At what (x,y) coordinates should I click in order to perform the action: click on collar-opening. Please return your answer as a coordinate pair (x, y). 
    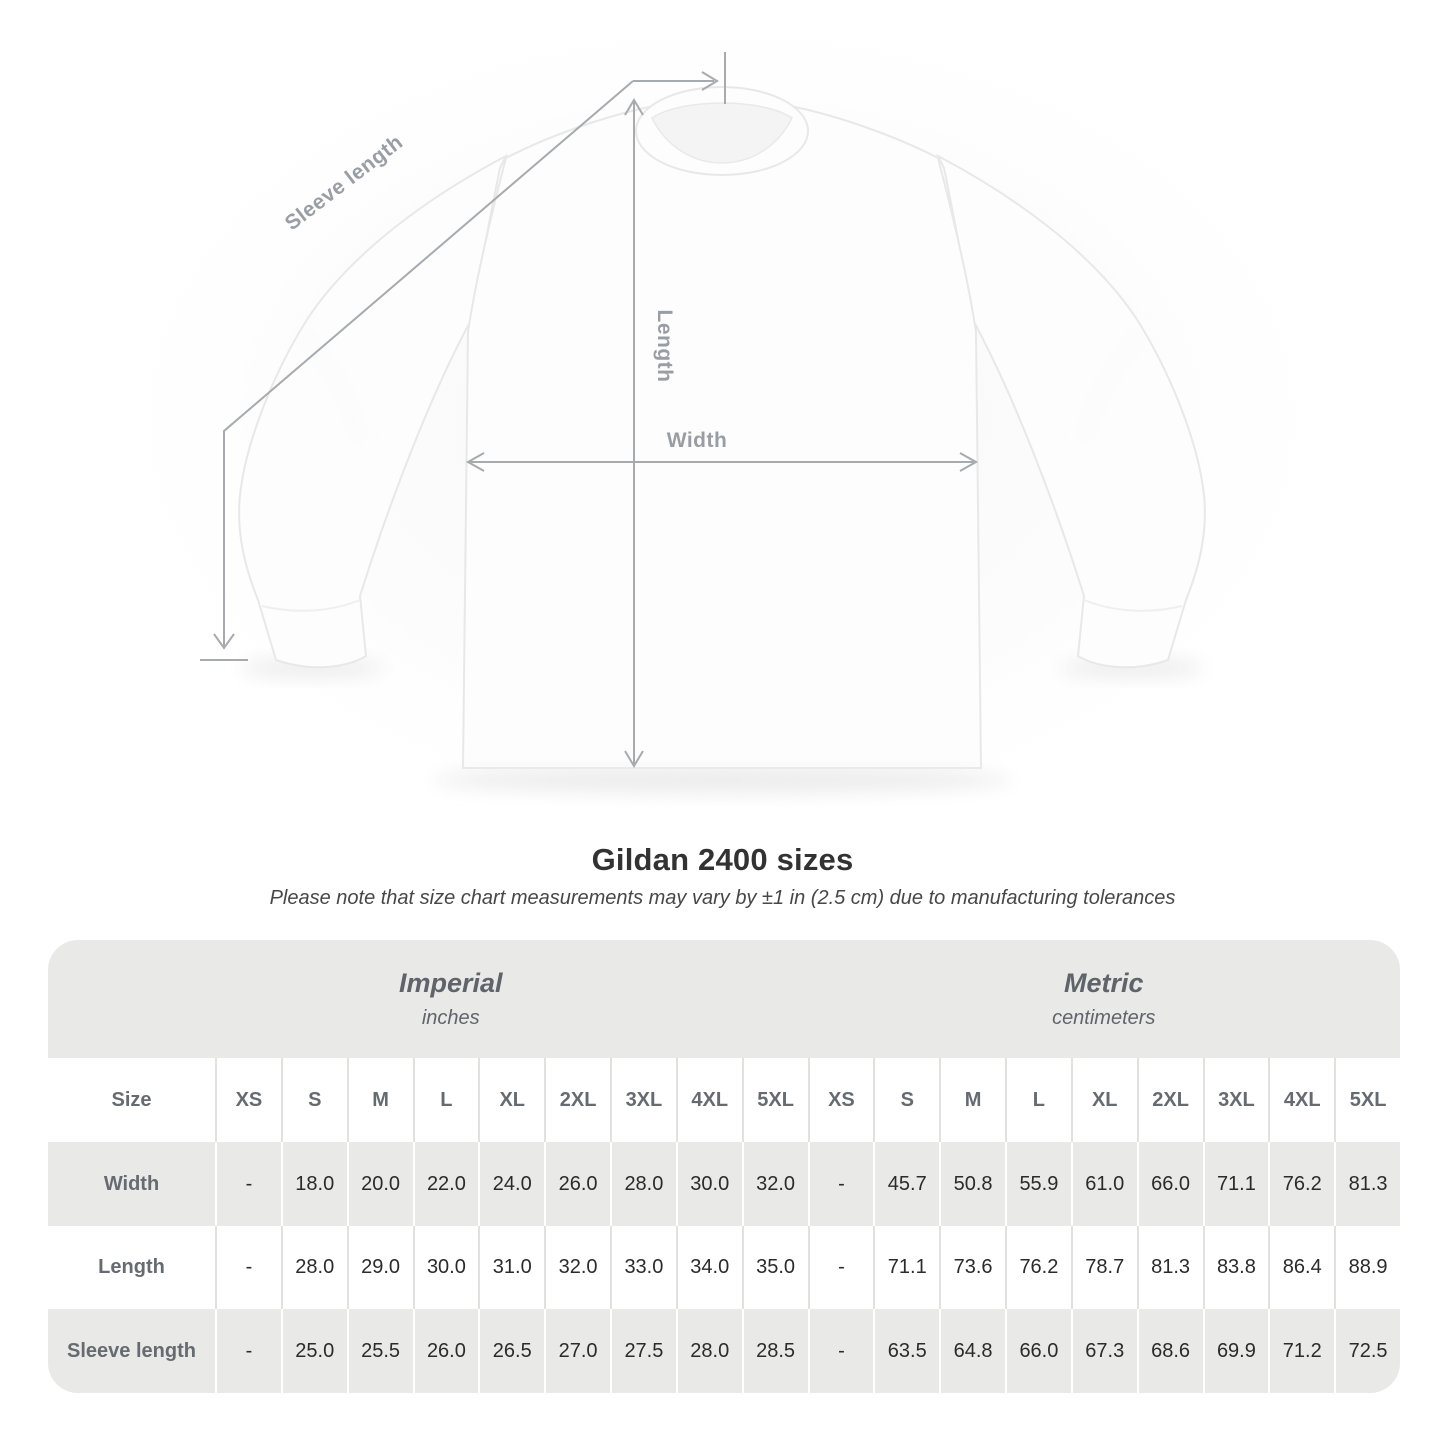
    Looking at the image, I should click on (722, 133).